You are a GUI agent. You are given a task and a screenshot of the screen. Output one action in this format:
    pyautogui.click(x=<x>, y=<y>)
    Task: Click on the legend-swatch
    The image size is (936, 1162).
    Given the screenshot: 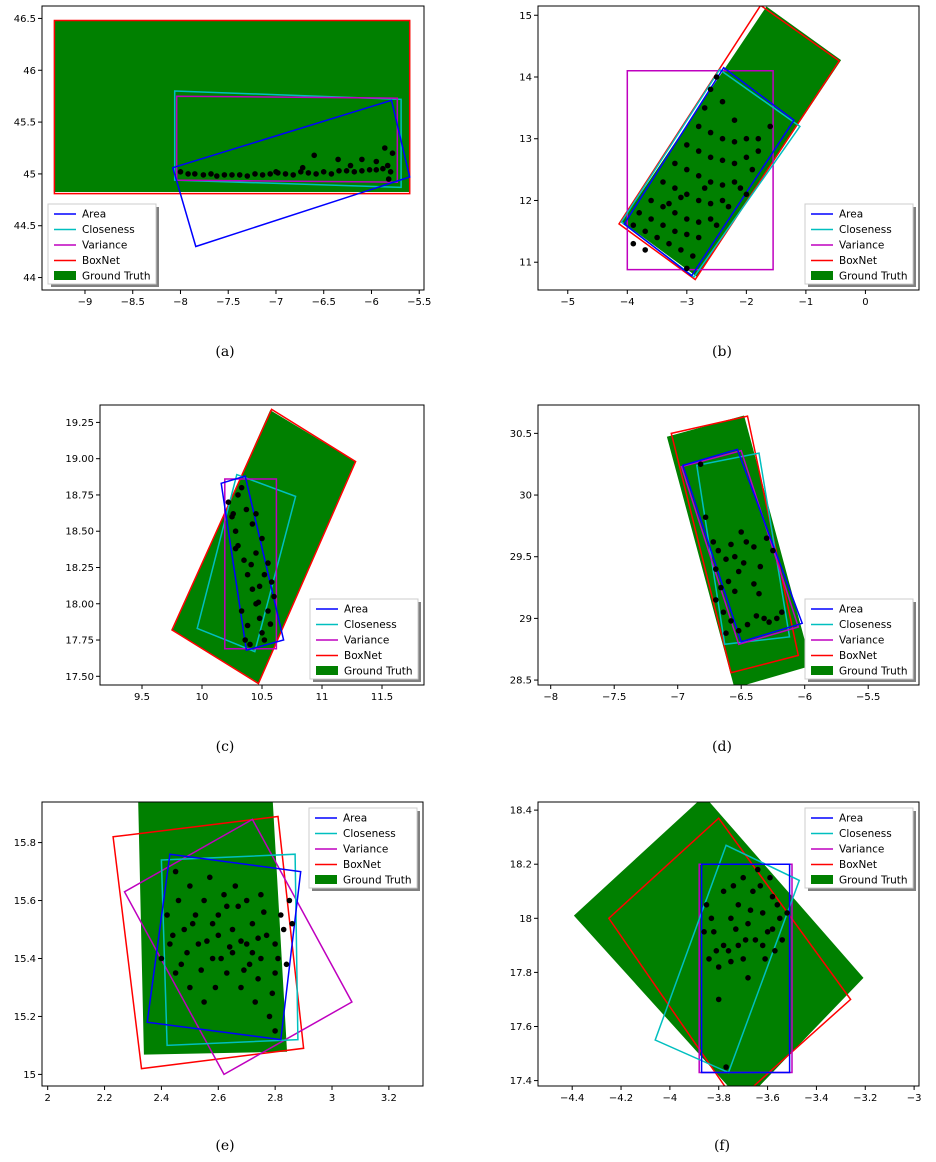 What is the action you would take?
    pyautogui.click(x=65, y=275)
    